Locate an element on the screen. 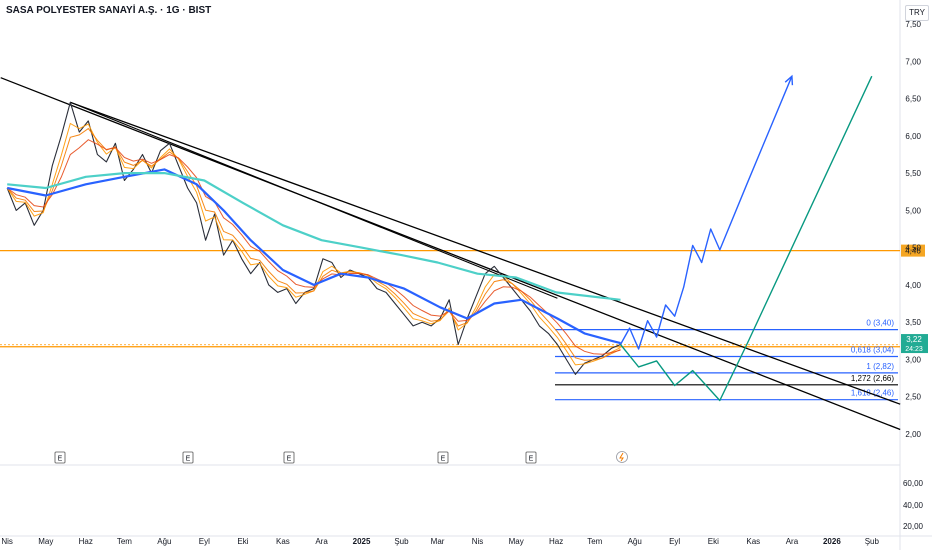 The width and height of the screenshot is (932, 550). fib-label: 1,272 (2,66) is located at coordinates (872, 378).